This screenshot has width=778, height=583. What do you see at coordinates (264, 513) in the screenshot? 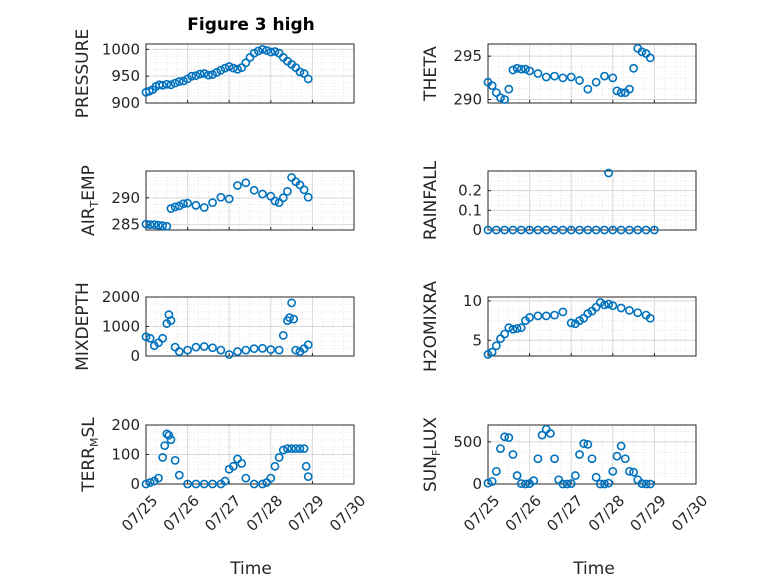
I see `x-tick-label: 07/28` at bounding box center [264, 513].